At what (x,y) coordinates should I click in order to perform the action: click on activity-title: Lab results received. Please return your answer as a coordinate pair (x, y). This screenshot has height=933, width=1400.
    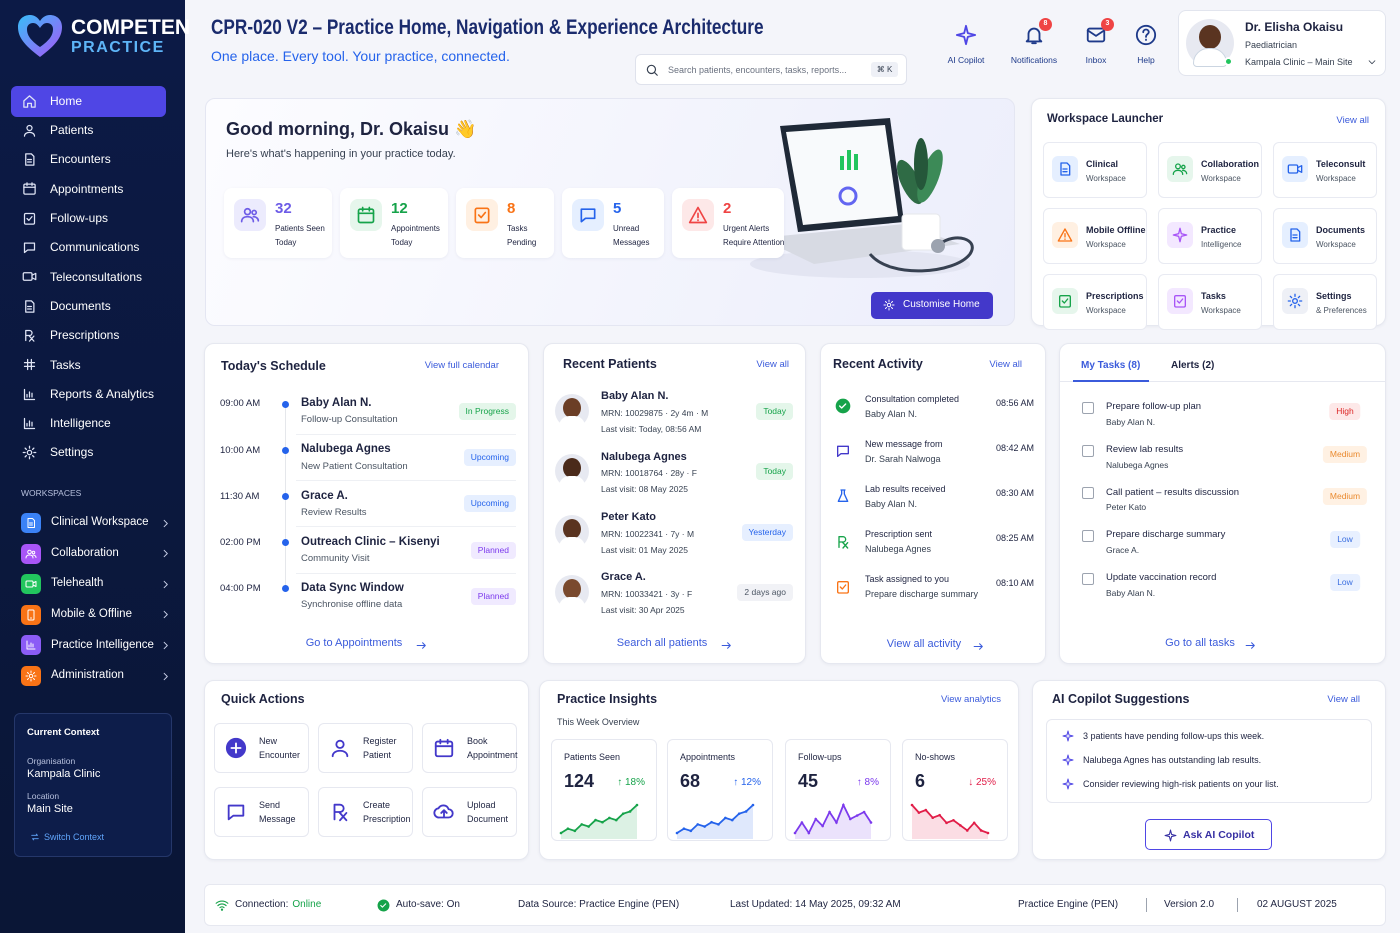
    Looking at the image, I should click on (905, 489).